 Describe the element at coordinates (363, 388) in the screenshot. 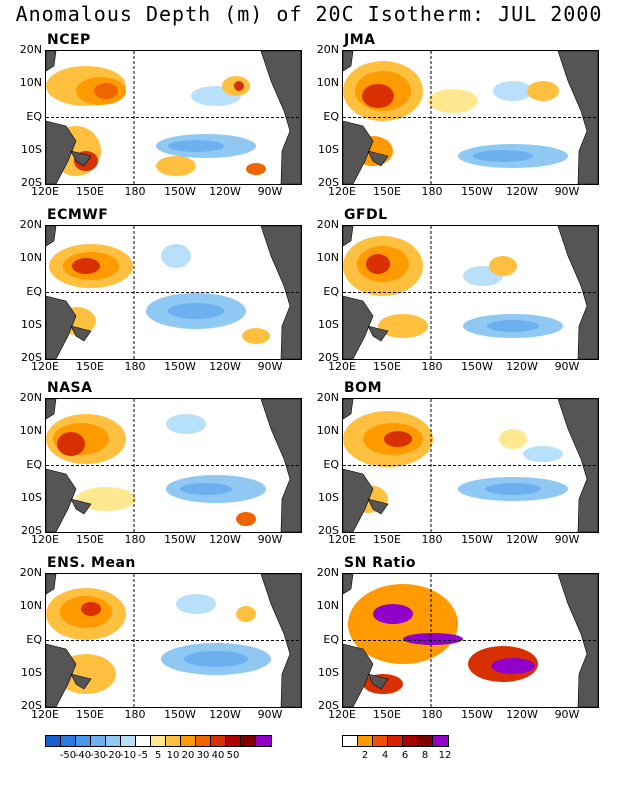

I see `panel-title: BOM` at that location.